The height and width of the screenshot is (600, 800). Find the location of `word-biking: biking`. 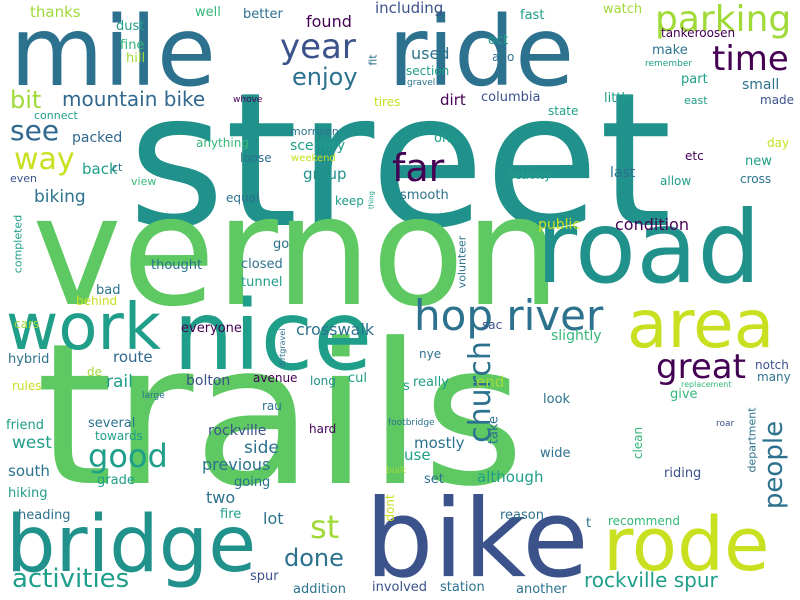

word-biking: biking is located at coordinates (60, 197).